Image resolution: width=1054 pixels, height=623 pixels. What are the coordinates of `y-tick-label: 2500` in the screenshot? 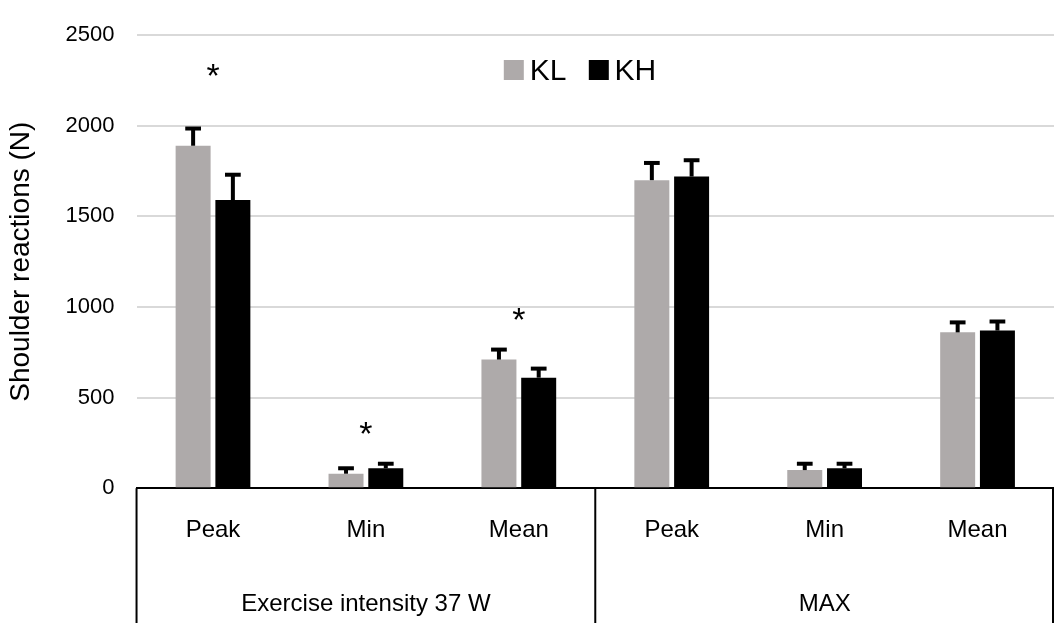 It's located at (90, 34).